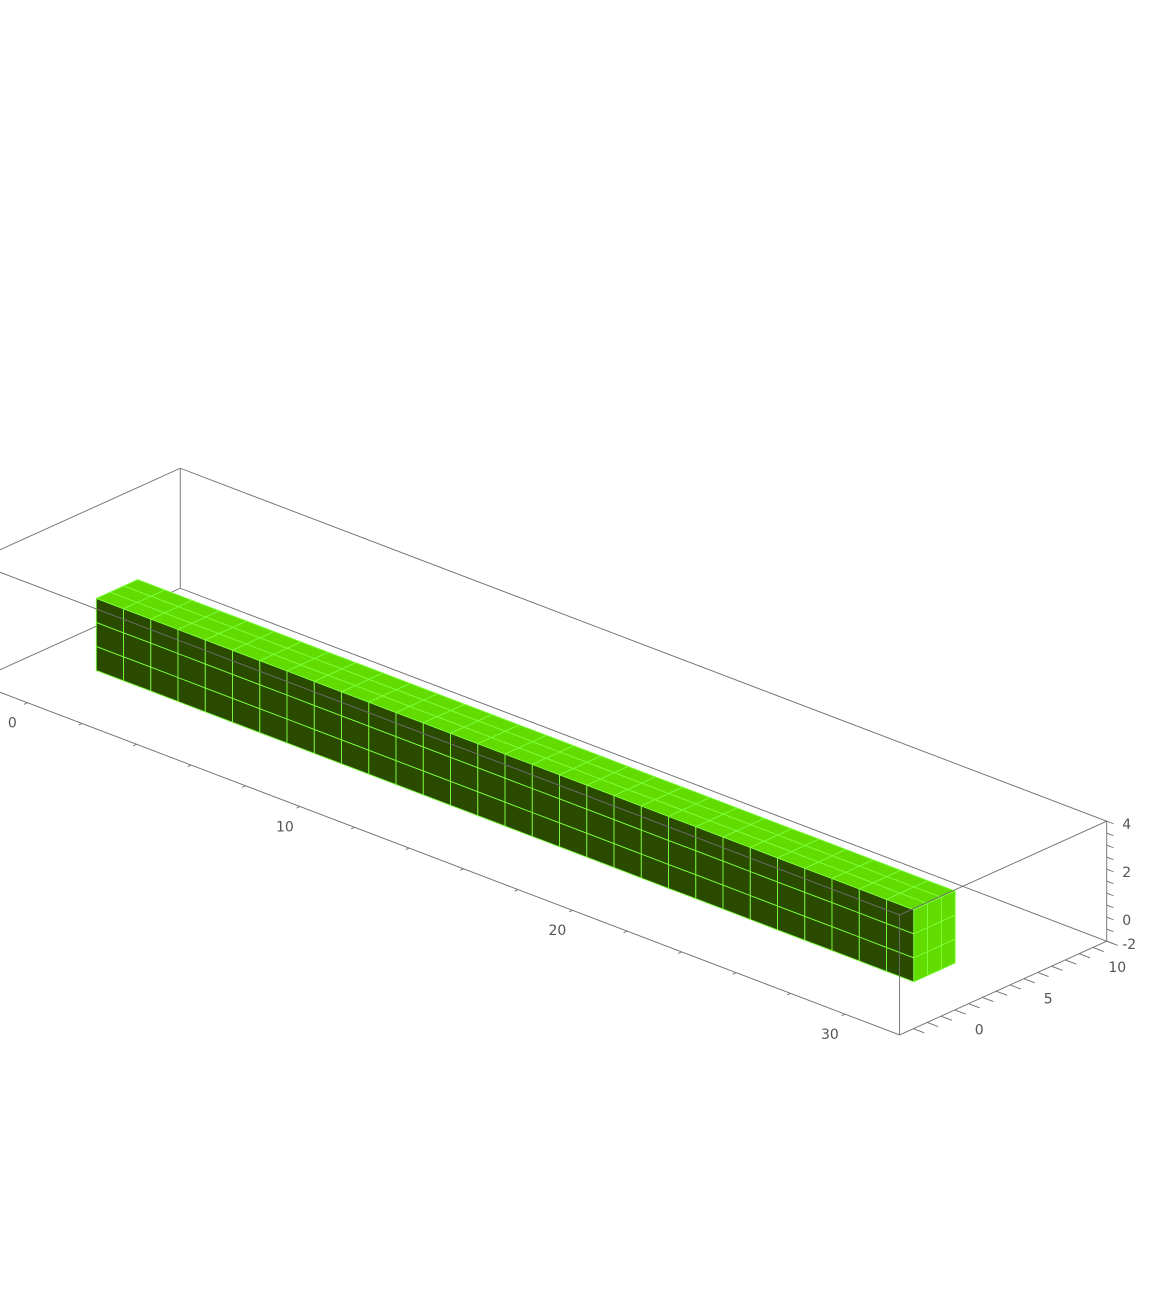 The width and height of the screenshot is (1152, 1300). What do you see at coordinates (1048, 999) in the screenshot?
I see `y-tick-label: 5` at bounding box center [1048, 999].